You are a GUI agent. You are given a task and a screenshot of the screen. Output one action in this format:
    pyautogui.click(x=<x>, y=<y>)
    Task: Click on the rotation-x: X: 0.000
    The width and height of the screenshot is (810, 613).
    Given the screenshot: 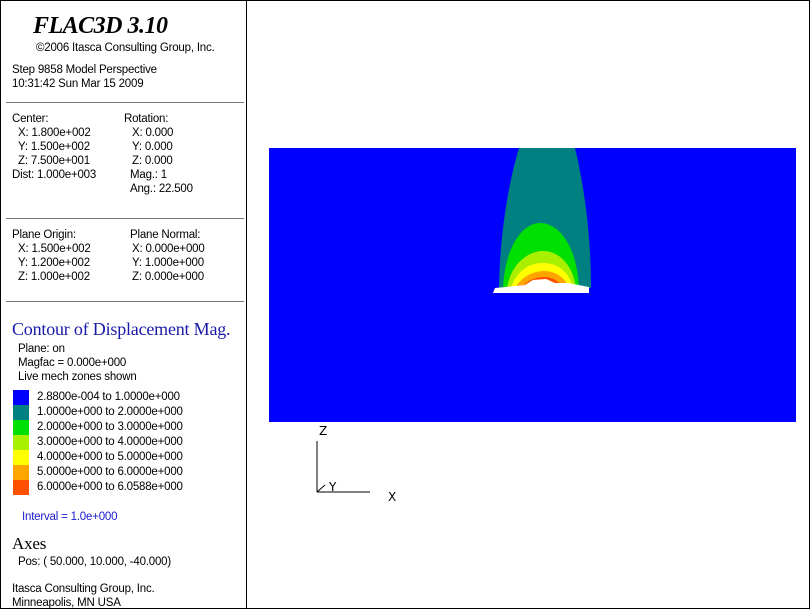 What is the action you would take?
    pyautogui.click(x=153, y=133)
    